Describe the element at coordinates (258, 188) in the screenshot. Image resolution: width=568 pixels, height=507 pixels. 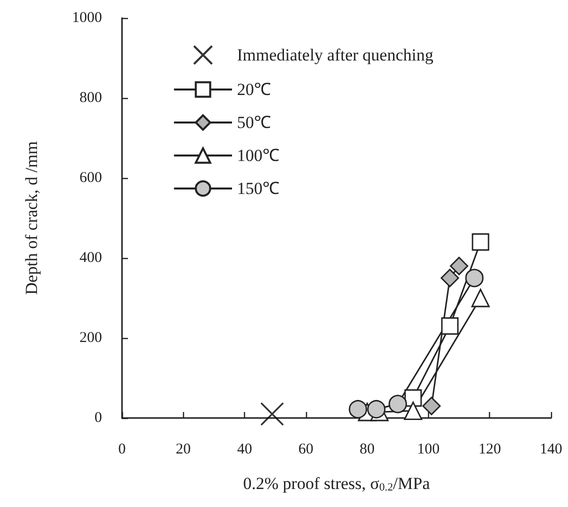
I see `legend-label: 150℃` at that location.